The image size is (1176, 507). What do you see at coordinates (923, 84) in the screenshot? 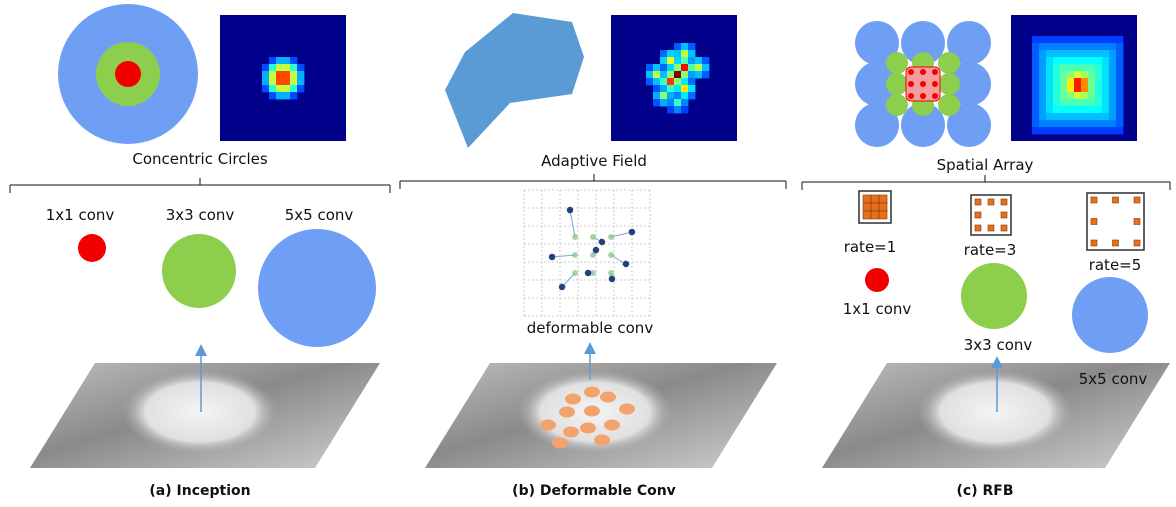
I see `spatial-array` at bounding box center [923, 84].